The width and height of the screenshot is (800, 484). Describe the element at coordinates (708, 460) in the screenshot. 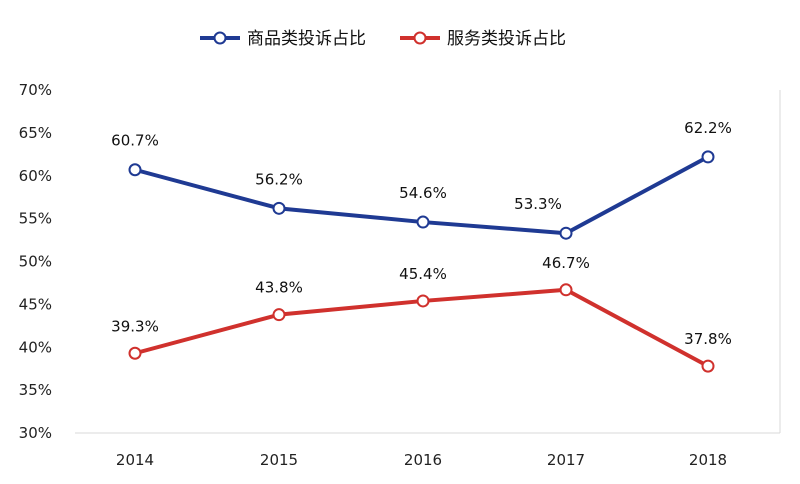

I see `x-tick-label: 2018` at that location.